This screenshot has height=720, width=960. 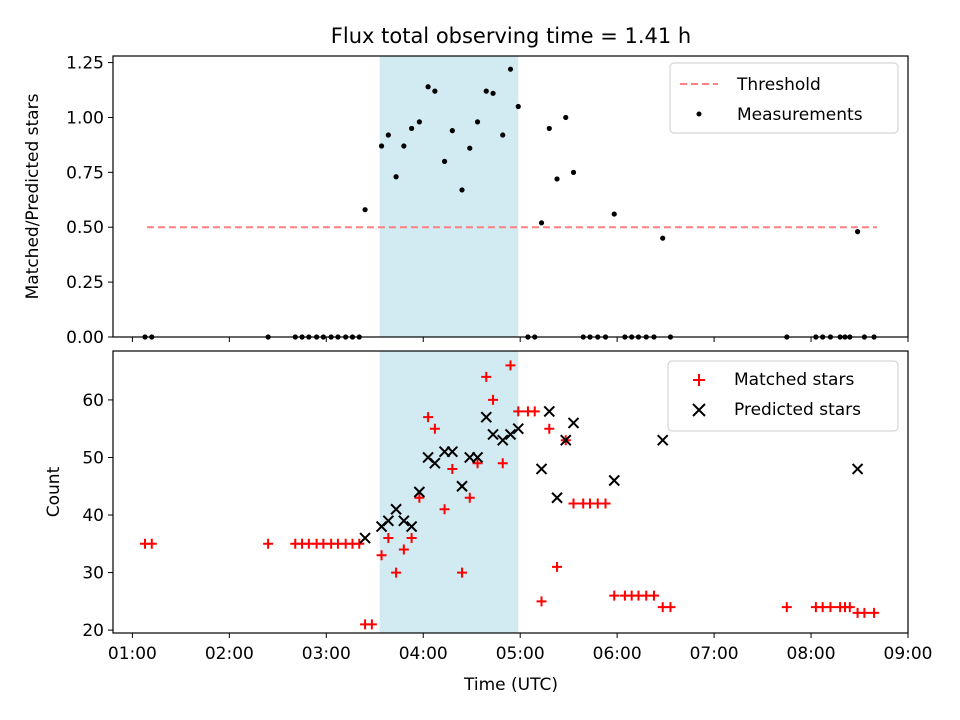 What do you see at coordinates (85, 338) in the screenshot?
I see `ratio-y-tick-label: 0.00` at bounding box center [85, 338].